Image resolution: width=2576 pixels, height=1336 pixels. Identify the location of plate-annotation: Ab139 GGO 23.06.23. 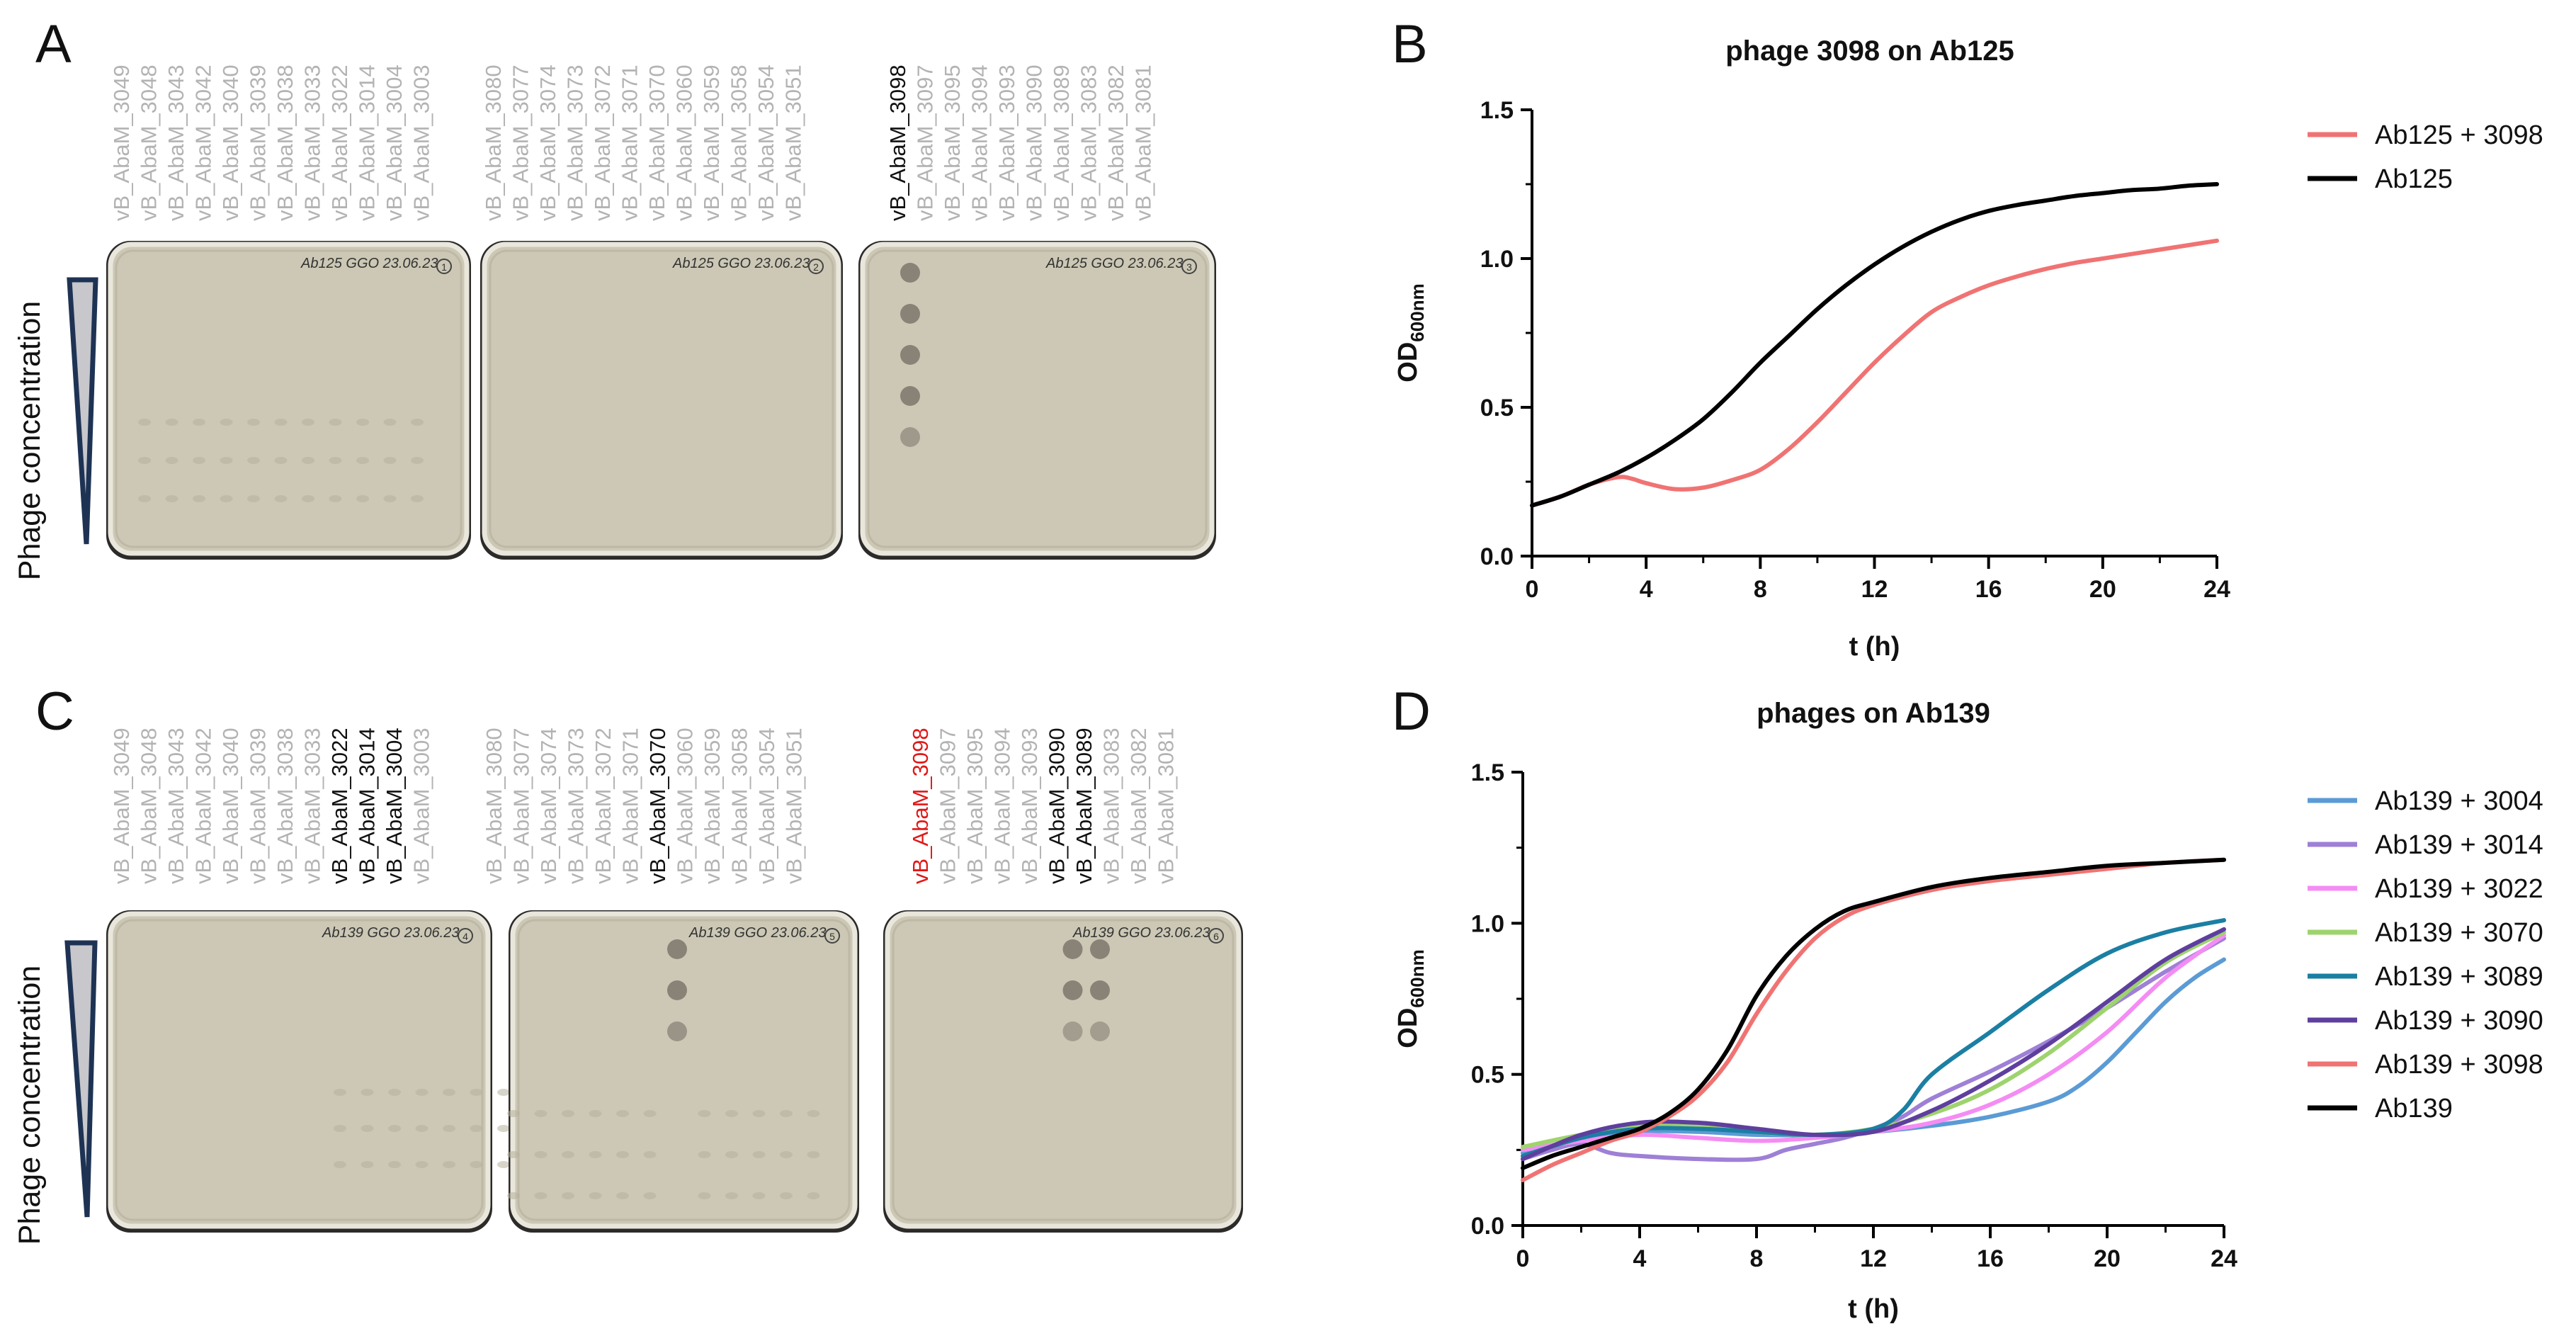
(1141, 933).